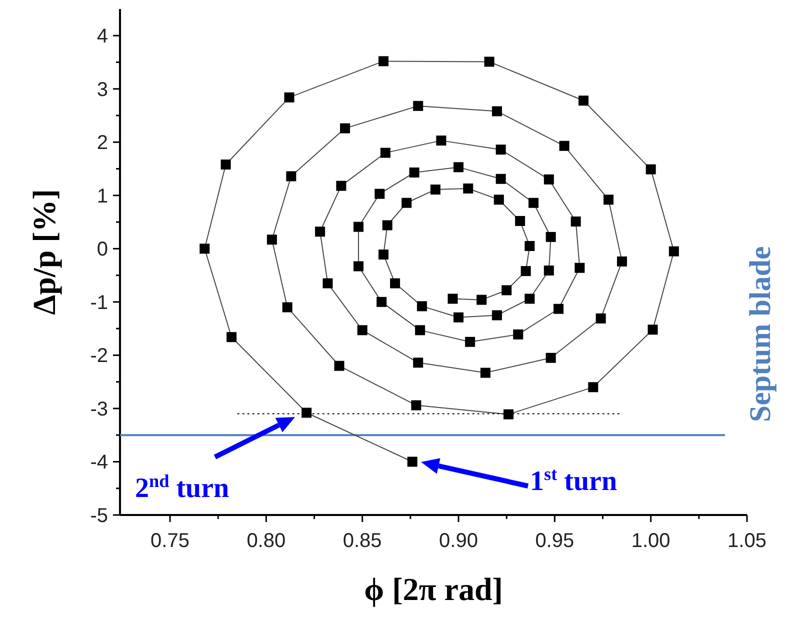 Image resolution: width=789 pixels, height=620 pixels. Describe the element at coordinates (99, 356) in the screenshot. I see `y-tick-label: -2` at that location.